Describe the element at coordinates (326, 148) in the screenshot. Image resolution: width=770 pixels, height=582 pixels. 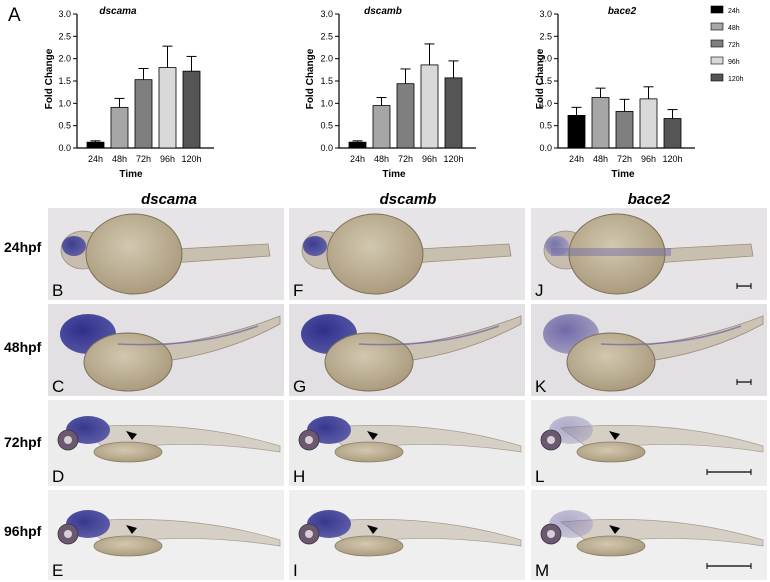
I see `y-tick-label: 0.0` at that location.